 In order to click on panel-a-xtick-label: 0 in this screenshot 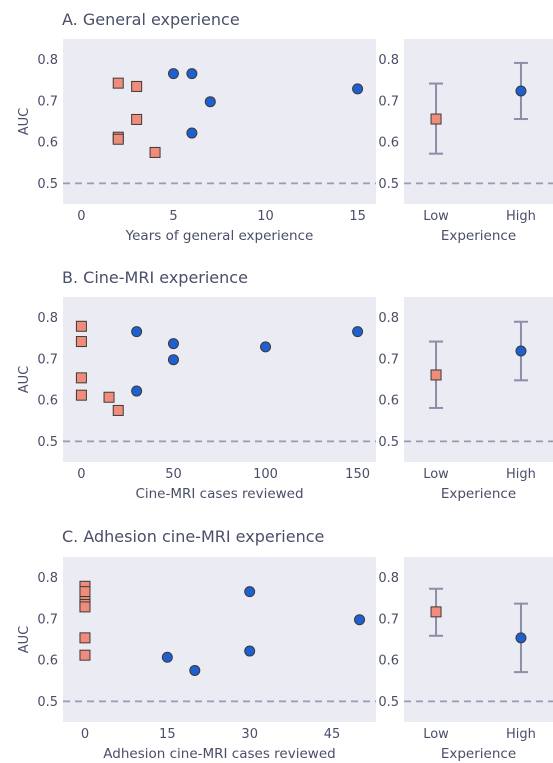, I will do `click(81, 216)`.